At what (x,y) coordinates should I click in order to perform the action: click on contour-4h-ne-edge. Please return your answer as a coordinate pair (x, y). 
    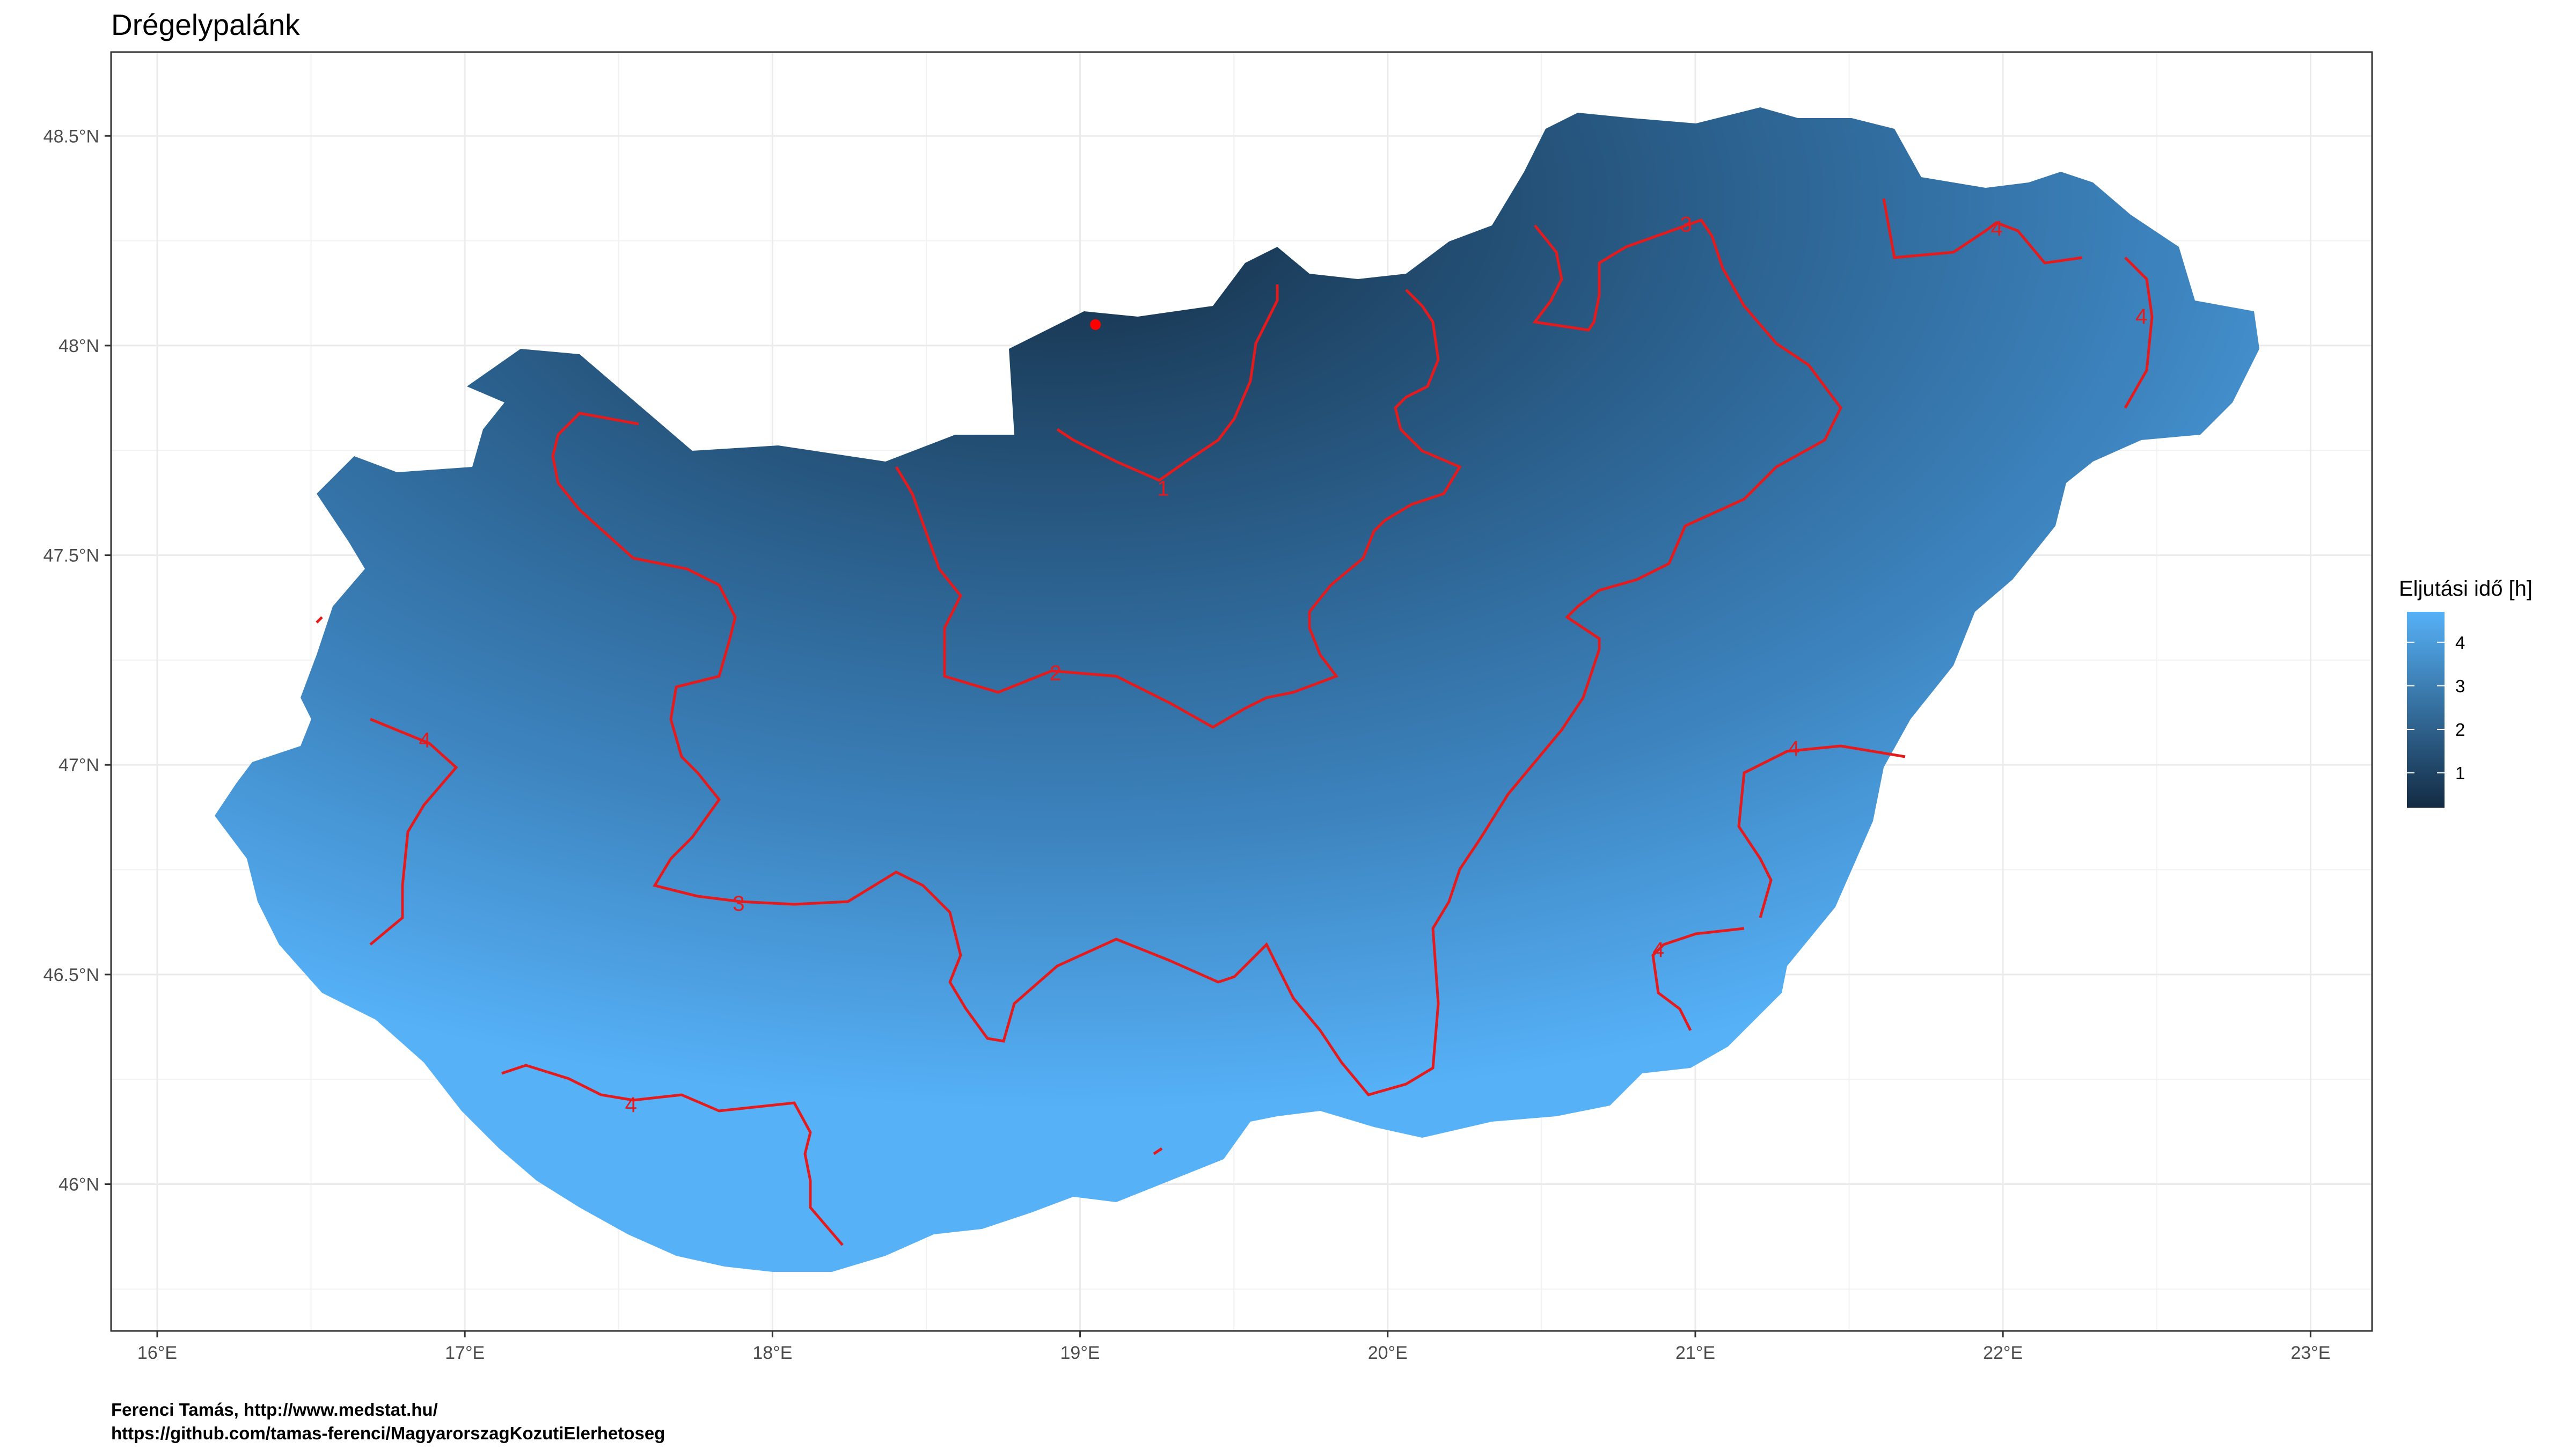
    Looking at the image, I should click on (2139, 333).